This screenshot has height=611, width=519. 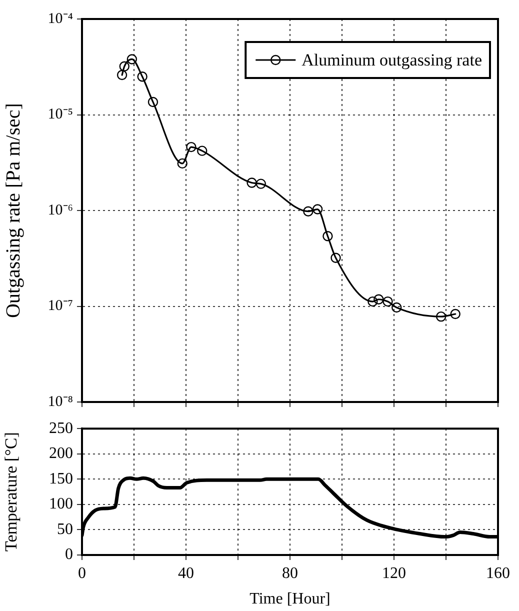 What do you see at coordinates (69, 555) in the screenshot?
I see `y-tick-label: 0` at bounding box center [69, 555].